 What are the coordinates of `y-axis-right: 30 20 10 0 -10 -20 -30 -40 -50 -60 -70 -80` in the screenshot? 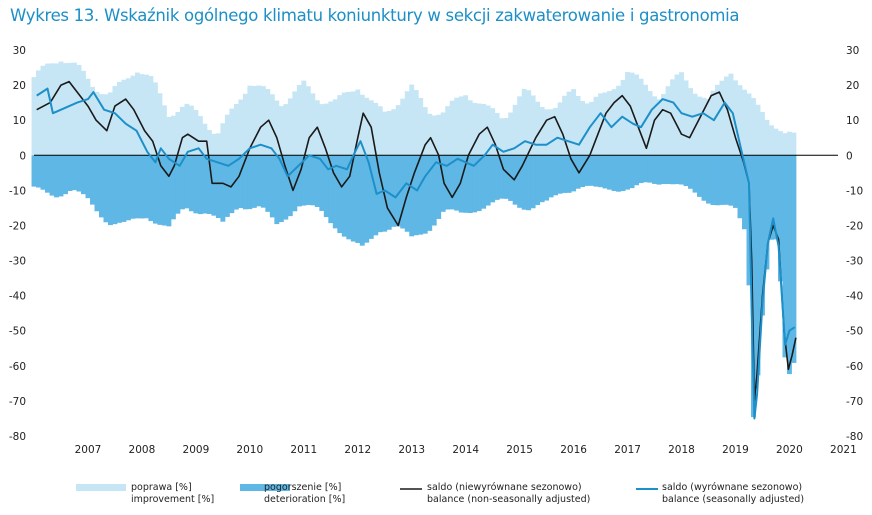 It's located at (854, 244).